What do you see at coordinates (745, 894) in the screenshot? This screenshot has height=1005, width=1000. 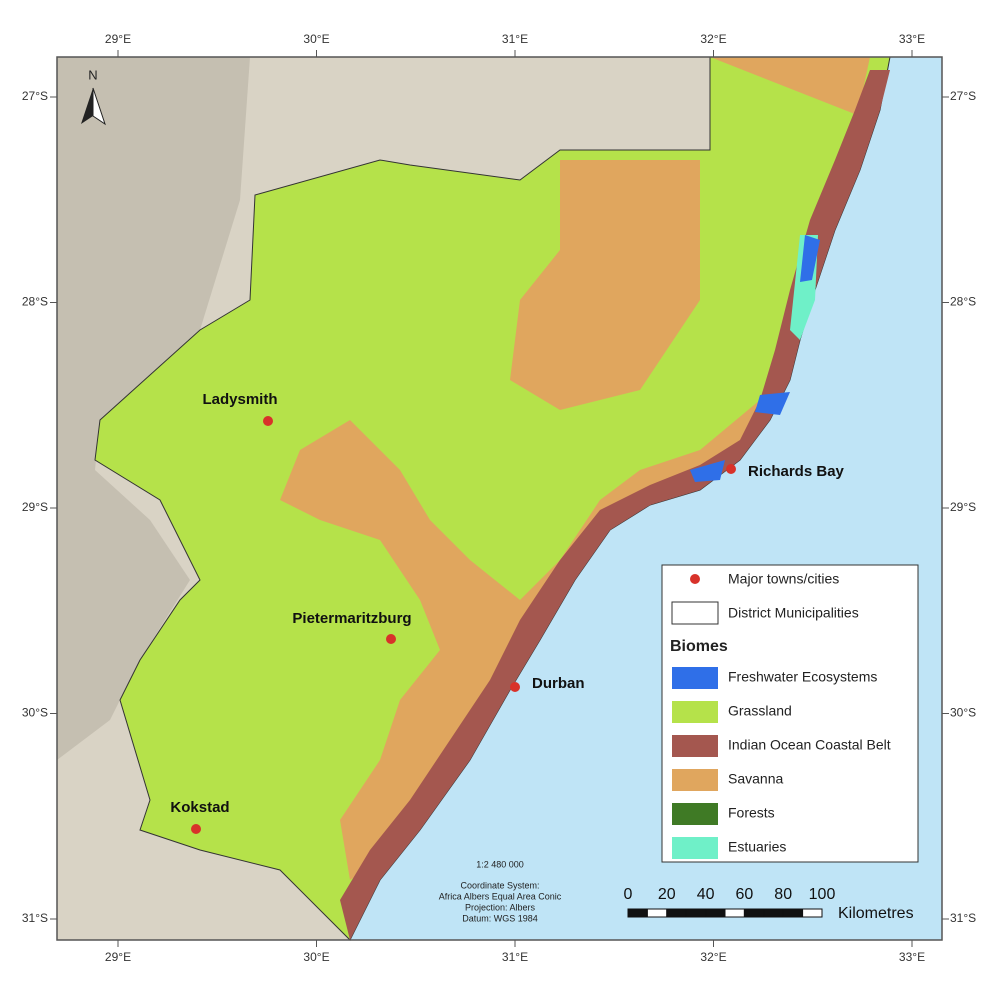 I see `scalebar-label: 60` at bounding box center [745, 894].